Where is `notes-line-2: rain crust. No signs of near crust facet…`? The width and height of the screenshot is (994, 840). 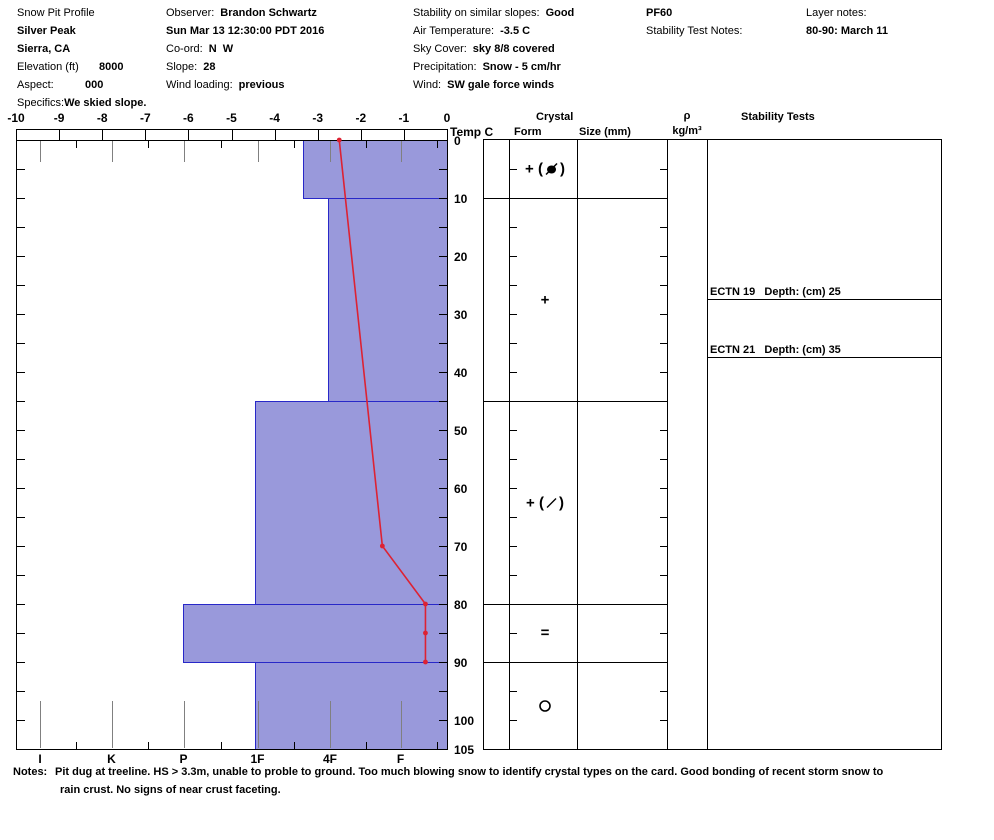
notes-line-2: rain crust. No signs of near crust facet… is located at coordinates (170, 790).